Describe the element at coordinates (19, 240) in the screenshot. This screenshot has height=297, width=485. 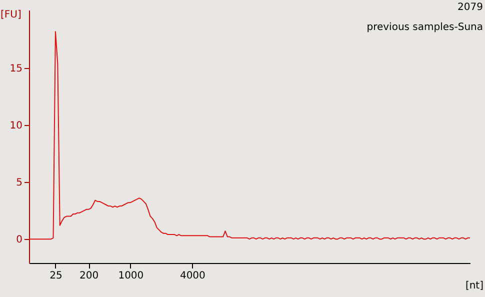
I see `y-tick-label: 0` at that location.